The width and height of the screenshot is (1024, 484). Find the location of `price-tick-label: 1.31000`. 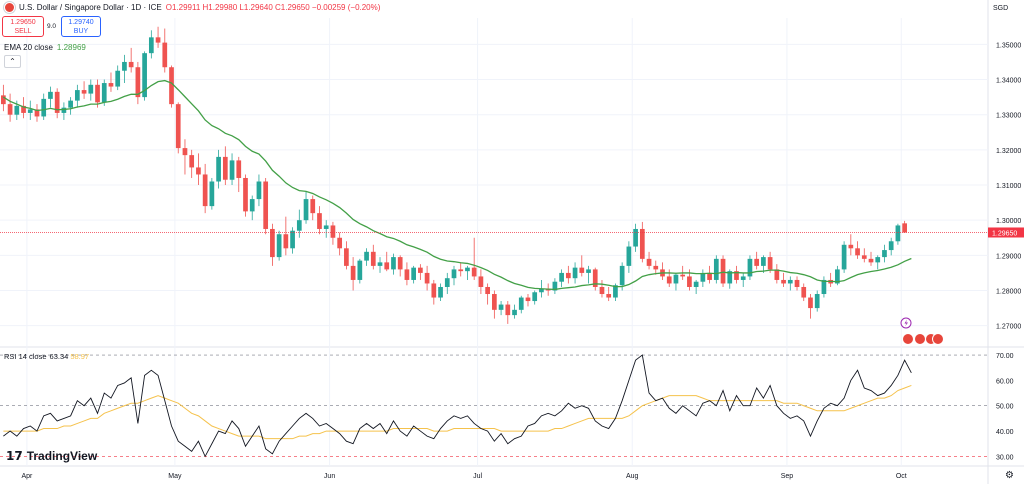

price-tick-label: 1.31000 is located at coordinates (1008, 186).